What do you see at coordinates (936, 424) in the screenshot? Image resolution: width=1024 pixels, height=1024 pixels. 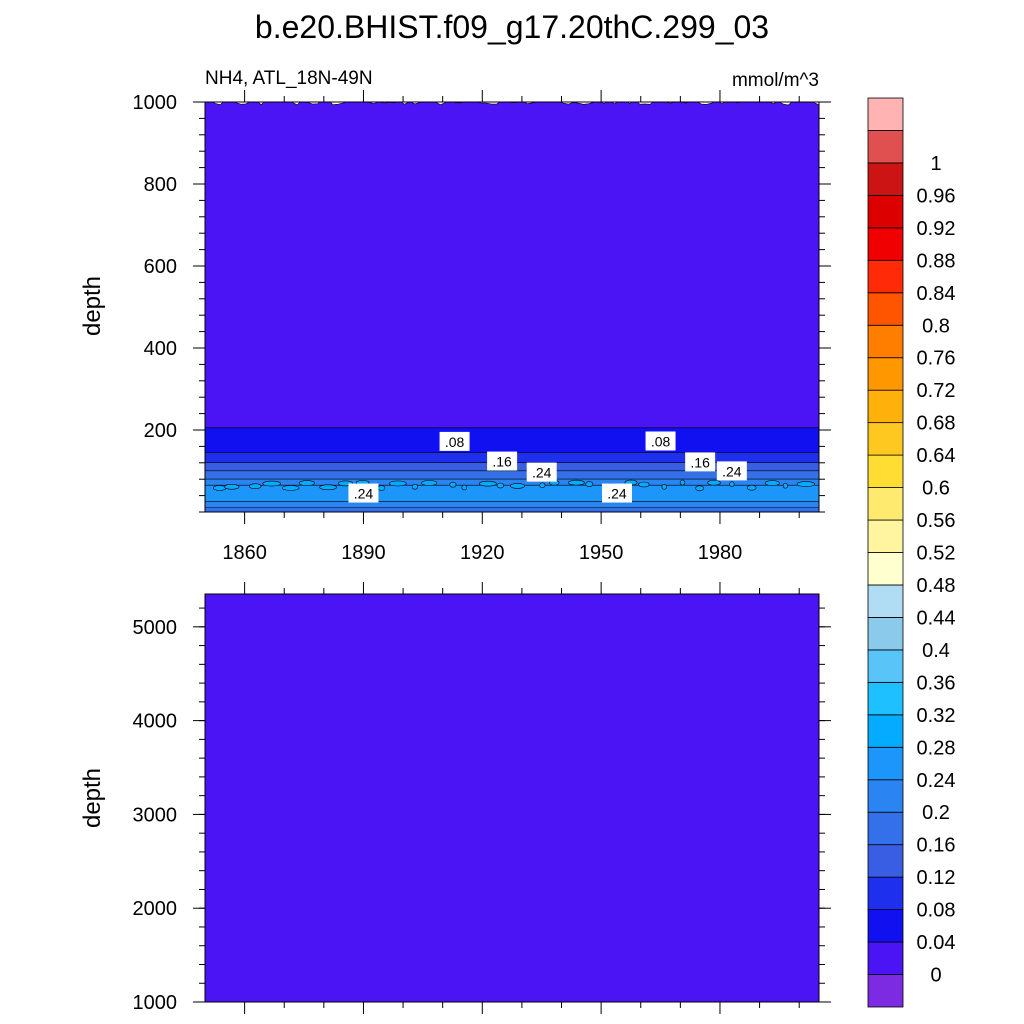 I see `colorbar-label: 0.68` at bounding box center [936, 424].